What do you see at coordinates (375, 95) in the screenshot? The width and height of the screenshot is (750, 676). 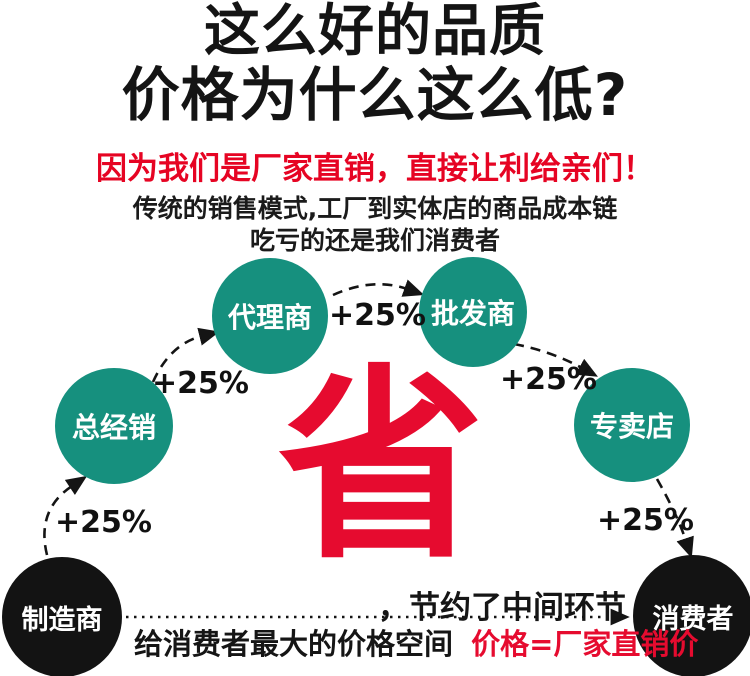 I see `page-title-line2: 价格为什么这么低?` at bounding box center [375, 95].